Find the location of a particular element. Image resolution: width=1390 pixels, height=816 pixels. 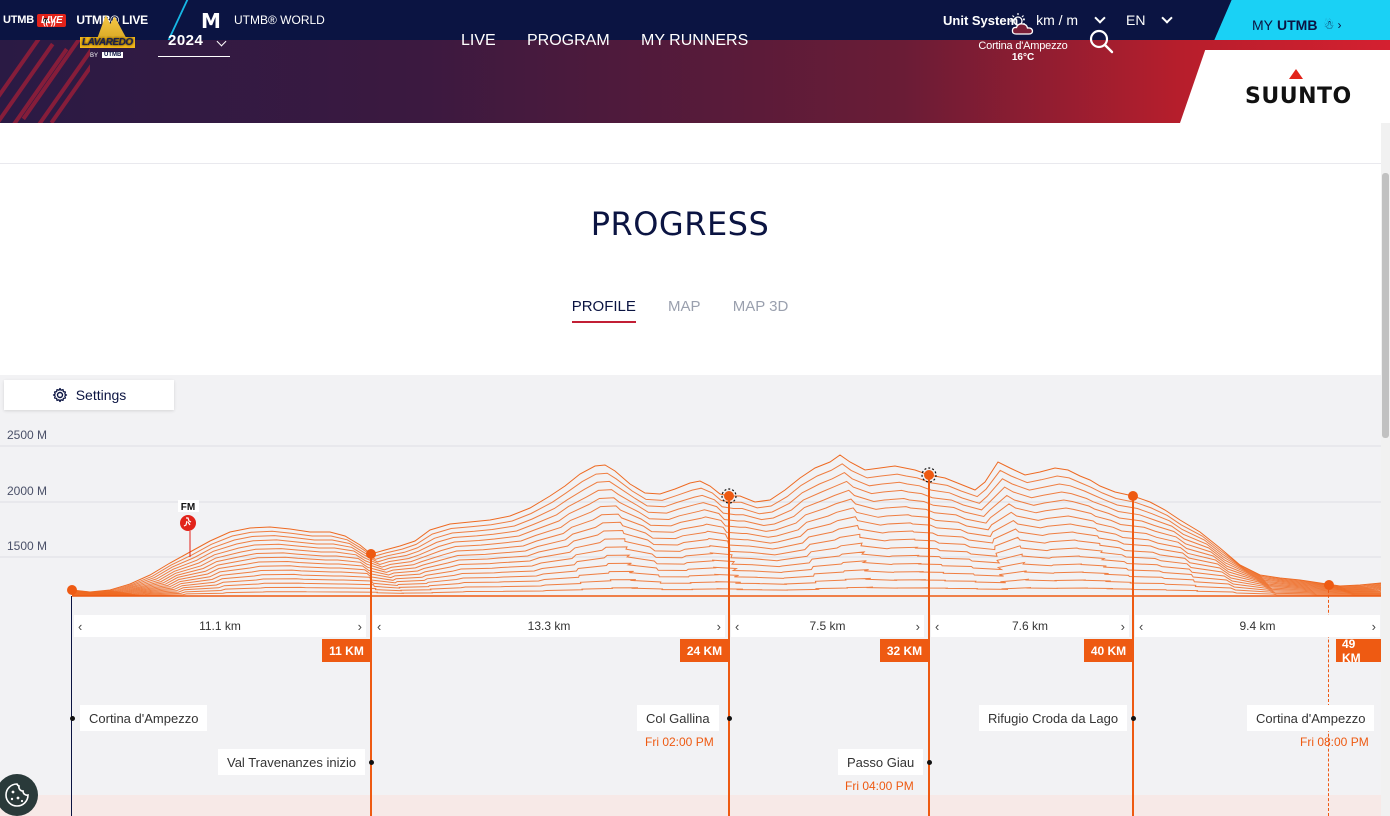

running-figure-icon is located at coordinates (187, 522).